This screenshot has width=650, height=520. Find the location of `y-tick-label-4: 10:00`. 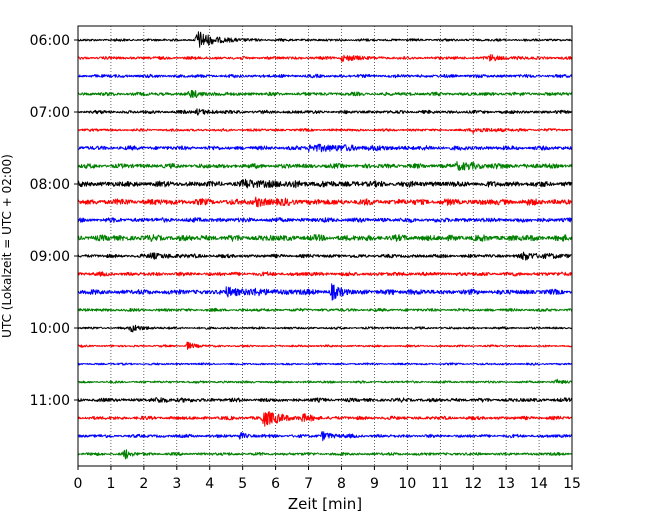

y-tick-label-4: 10:00 is located at coordinates (50, 329).